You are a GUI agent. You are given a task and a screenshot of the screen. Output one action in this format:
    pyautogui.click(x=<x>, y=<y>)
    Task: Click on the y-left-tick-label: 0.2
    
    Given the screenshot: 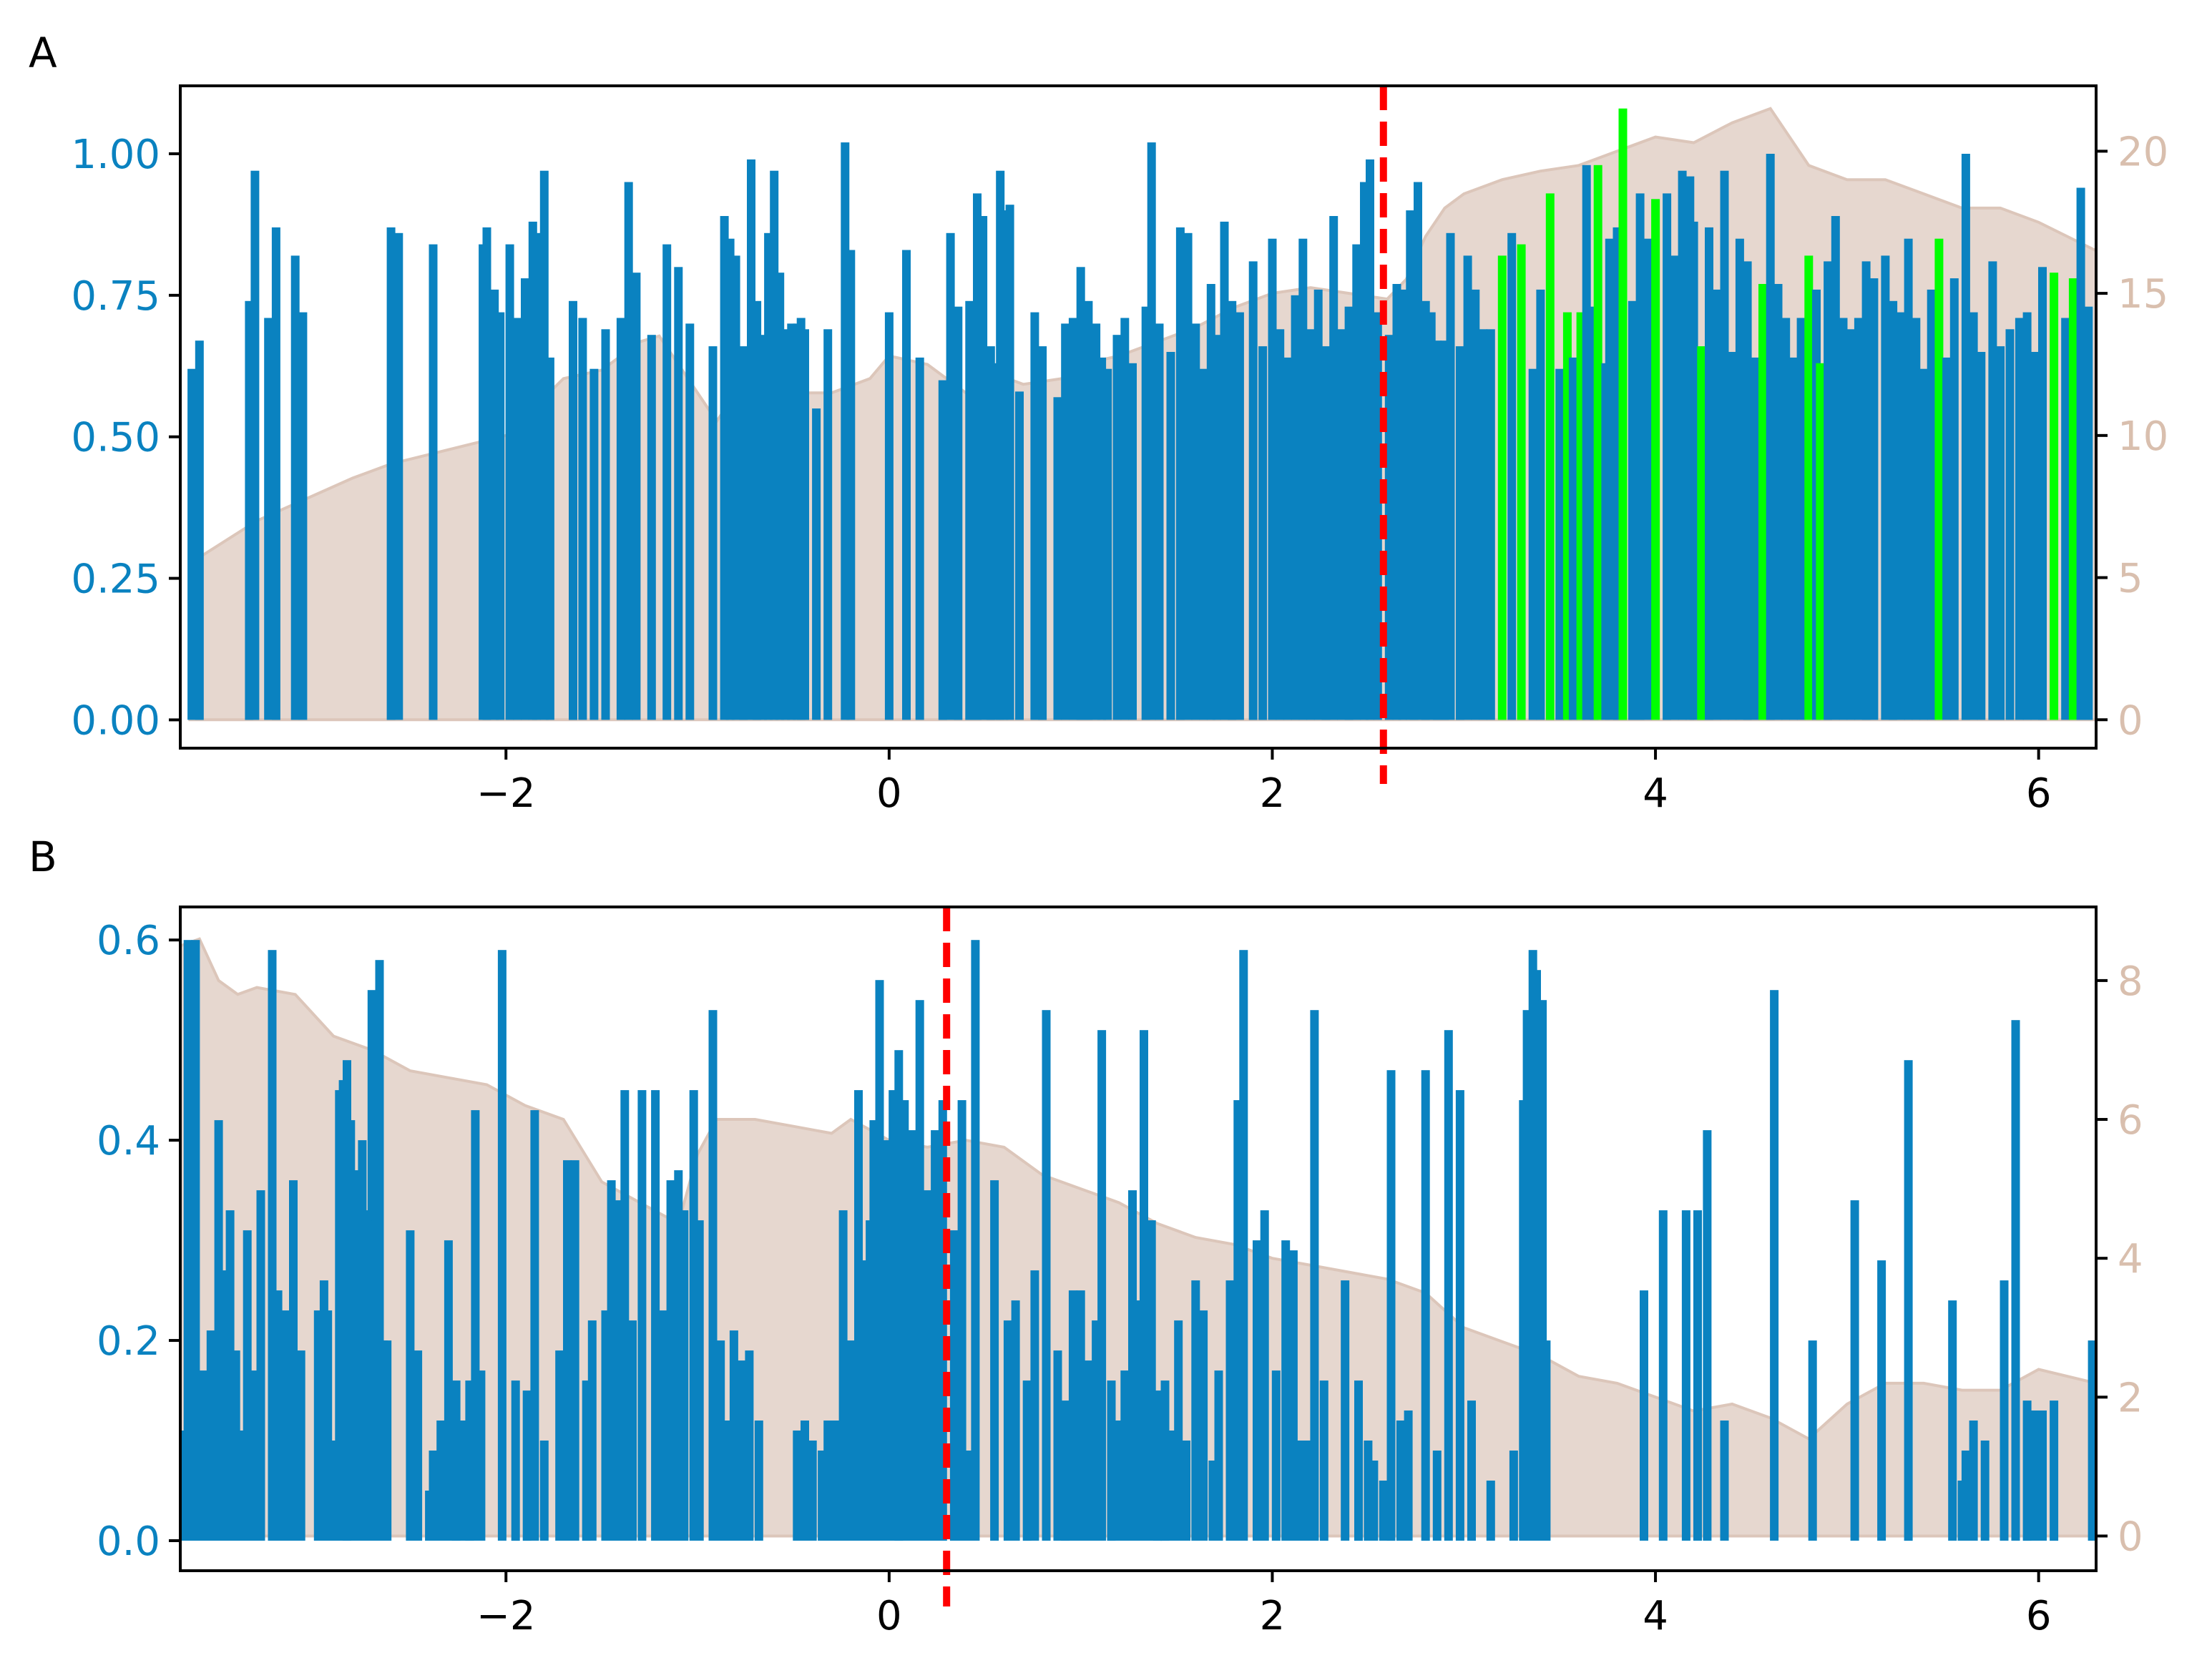 What is the action you would take?
    pyautogui.click(x=128, y=1342)
    